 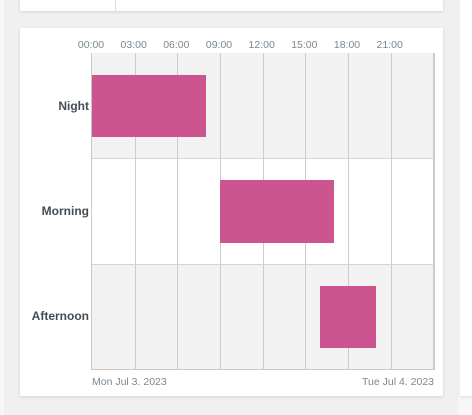 I want to click on row-label-afternoon: Afternoon, so click(x=60, y=316).